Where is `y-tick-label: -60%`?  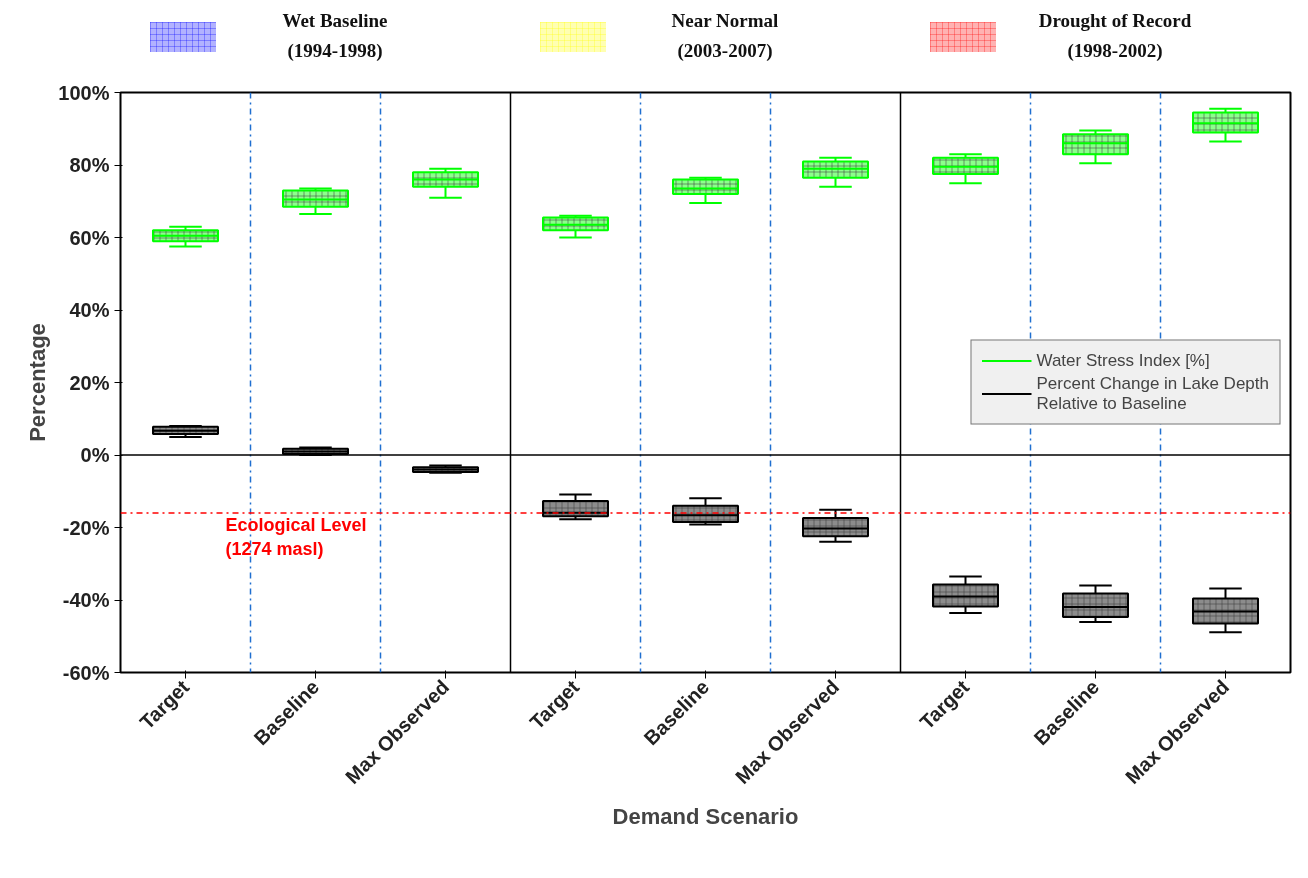
y-tick-label: -60% is located at coordinates (86, 672).